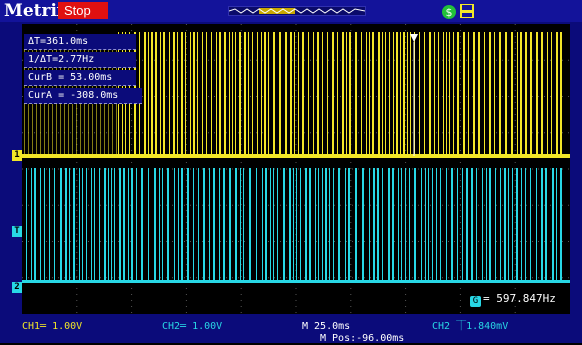 The height and width of the screenshot is (345, 582). What do you see at coordinates (362, 338) in the screenshot?
I see `horizontal-position: M Pos:-96.00ms` at bounding box center [362, 338].